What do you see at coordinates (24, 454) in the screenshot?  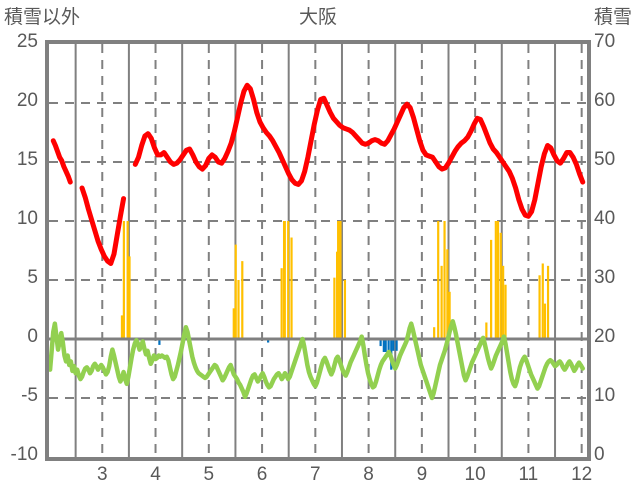 I see `left-axis-tick: -10` at bounding box center [24, 454].